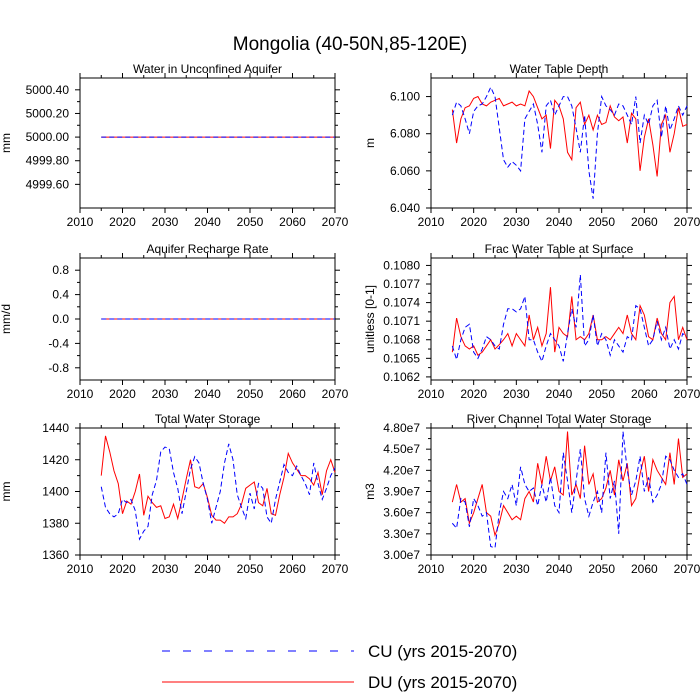 The image size is (700, 700). What do you see at coordinates (48, 90) in the screenshot?
I see `y-tick-label: 5000.40` at bounding box center [48, 90].